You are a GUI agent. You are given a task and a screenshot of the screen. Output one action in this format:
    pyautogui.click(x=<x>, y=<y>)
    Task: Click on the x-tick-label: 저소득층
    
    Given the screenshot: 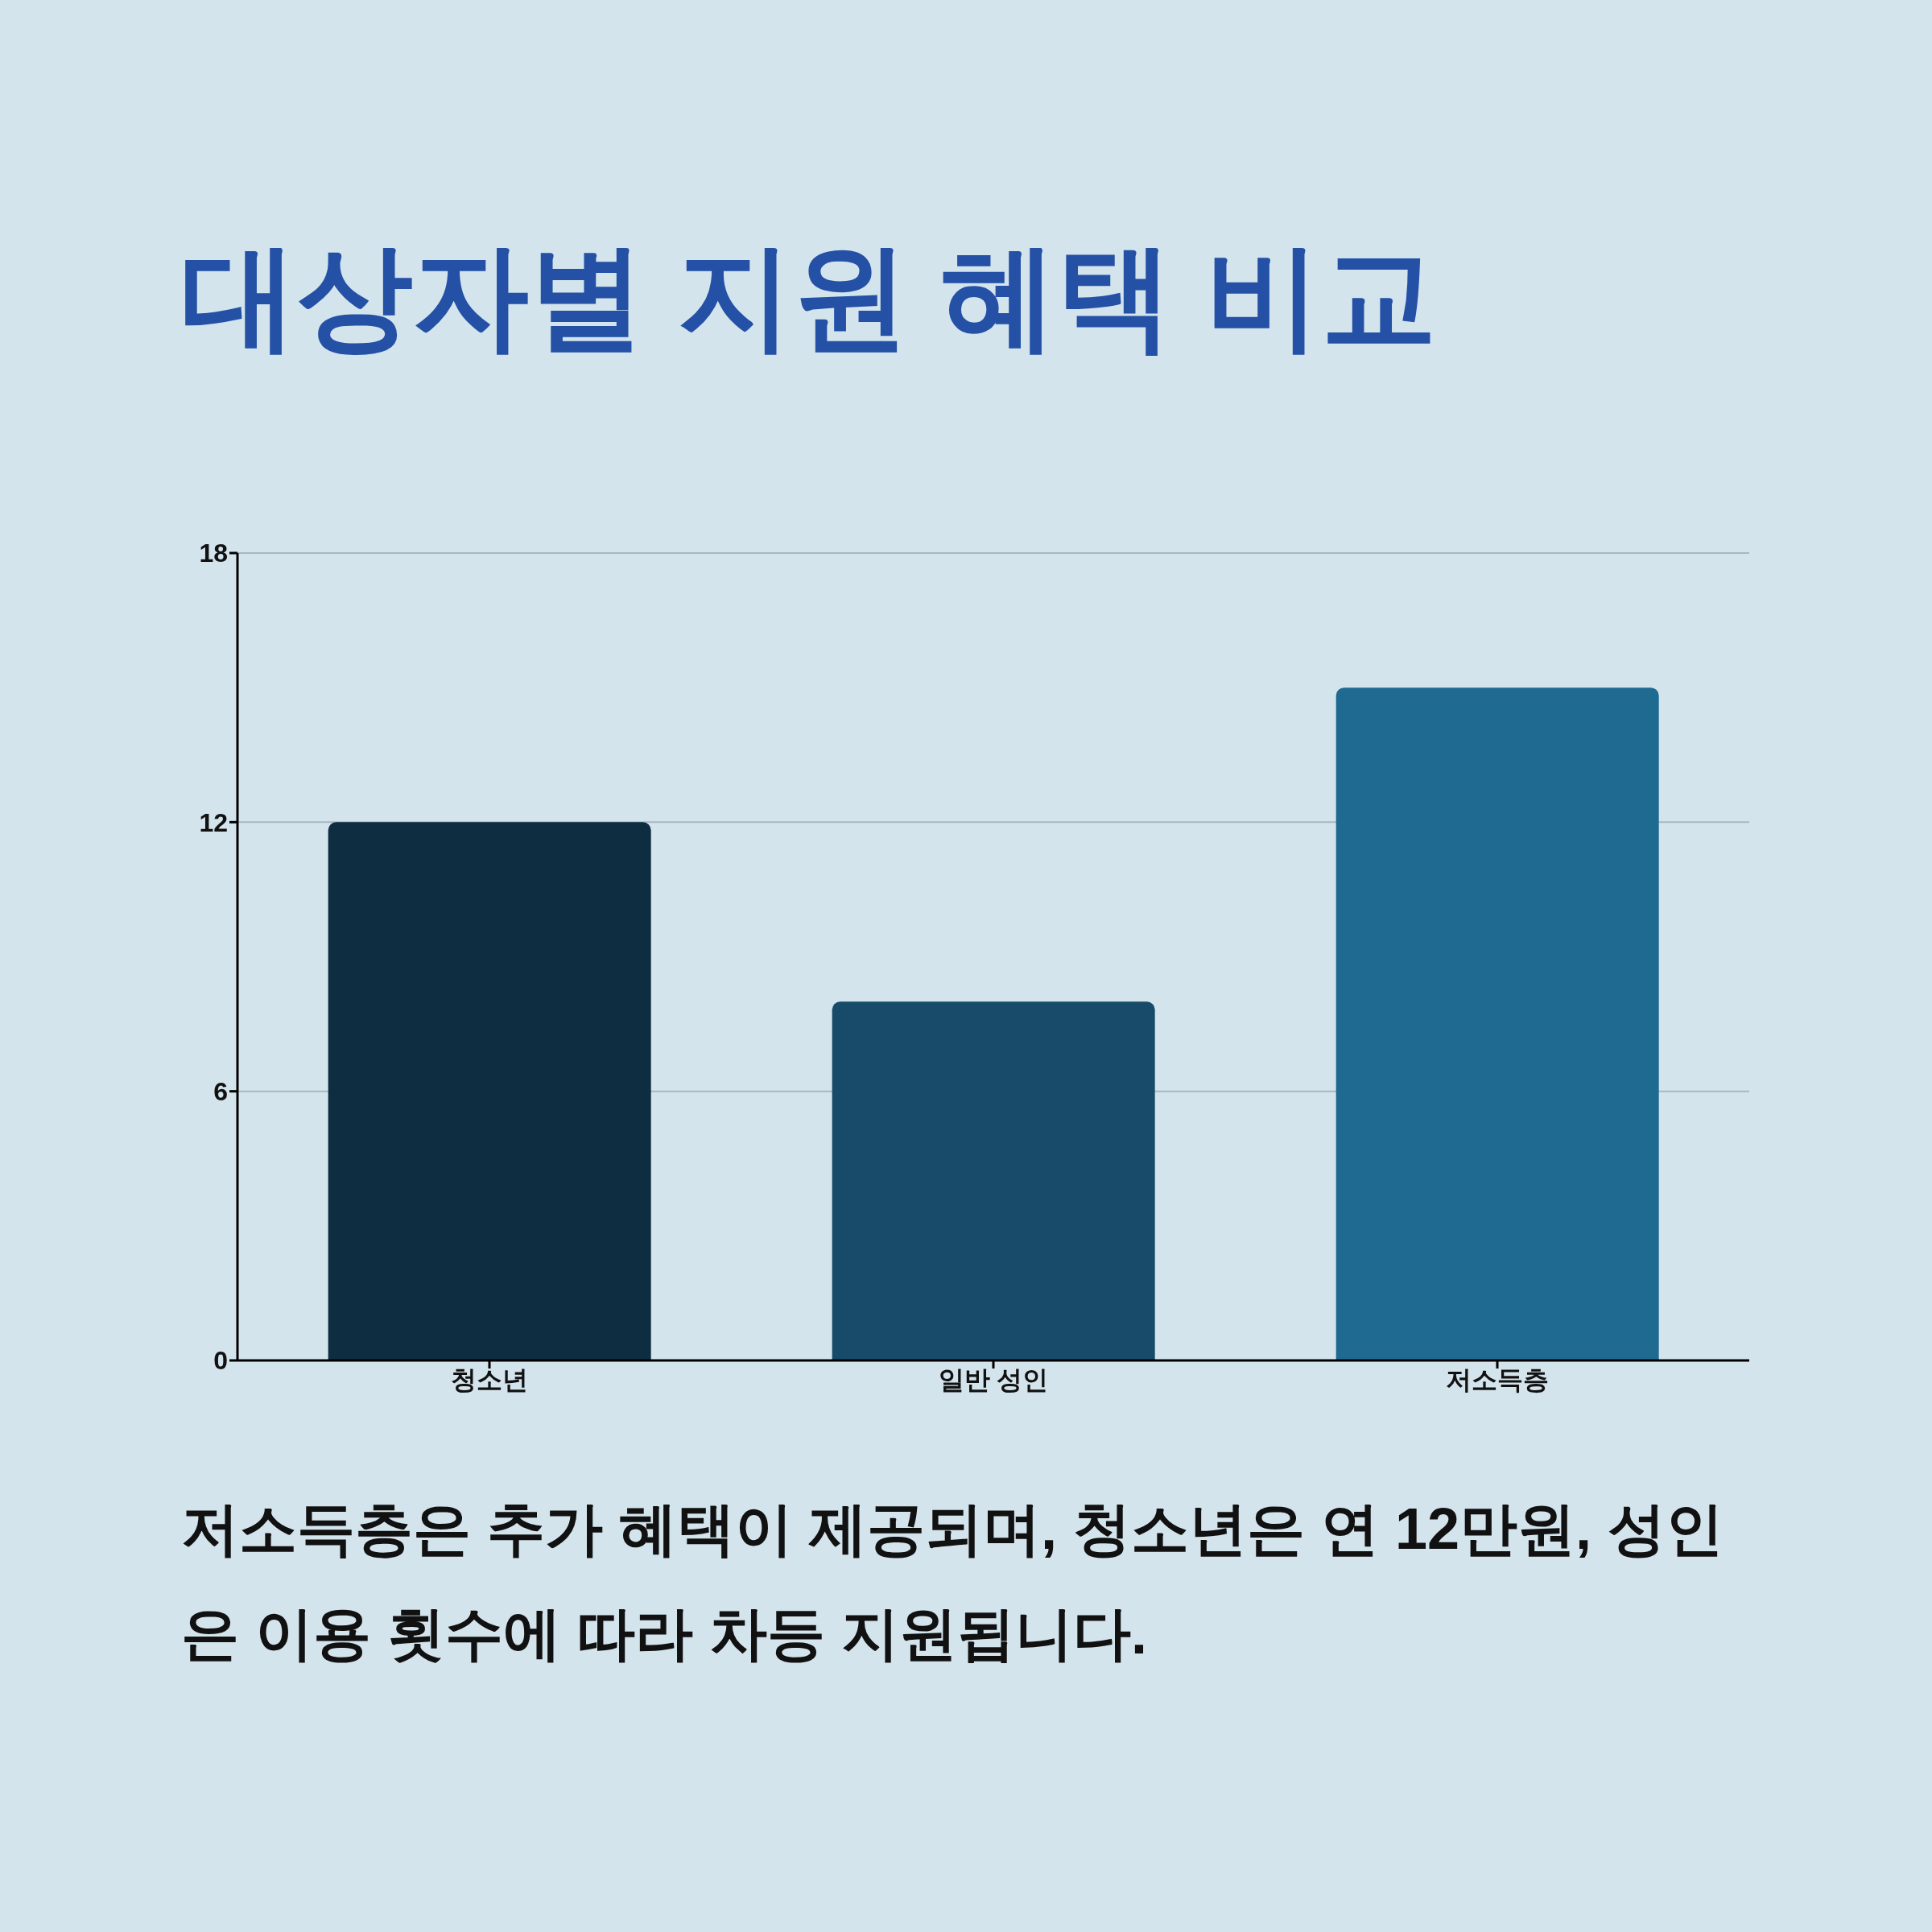 What is the action you would take?
    pyautogui.click(x=1497, y=1379)
    